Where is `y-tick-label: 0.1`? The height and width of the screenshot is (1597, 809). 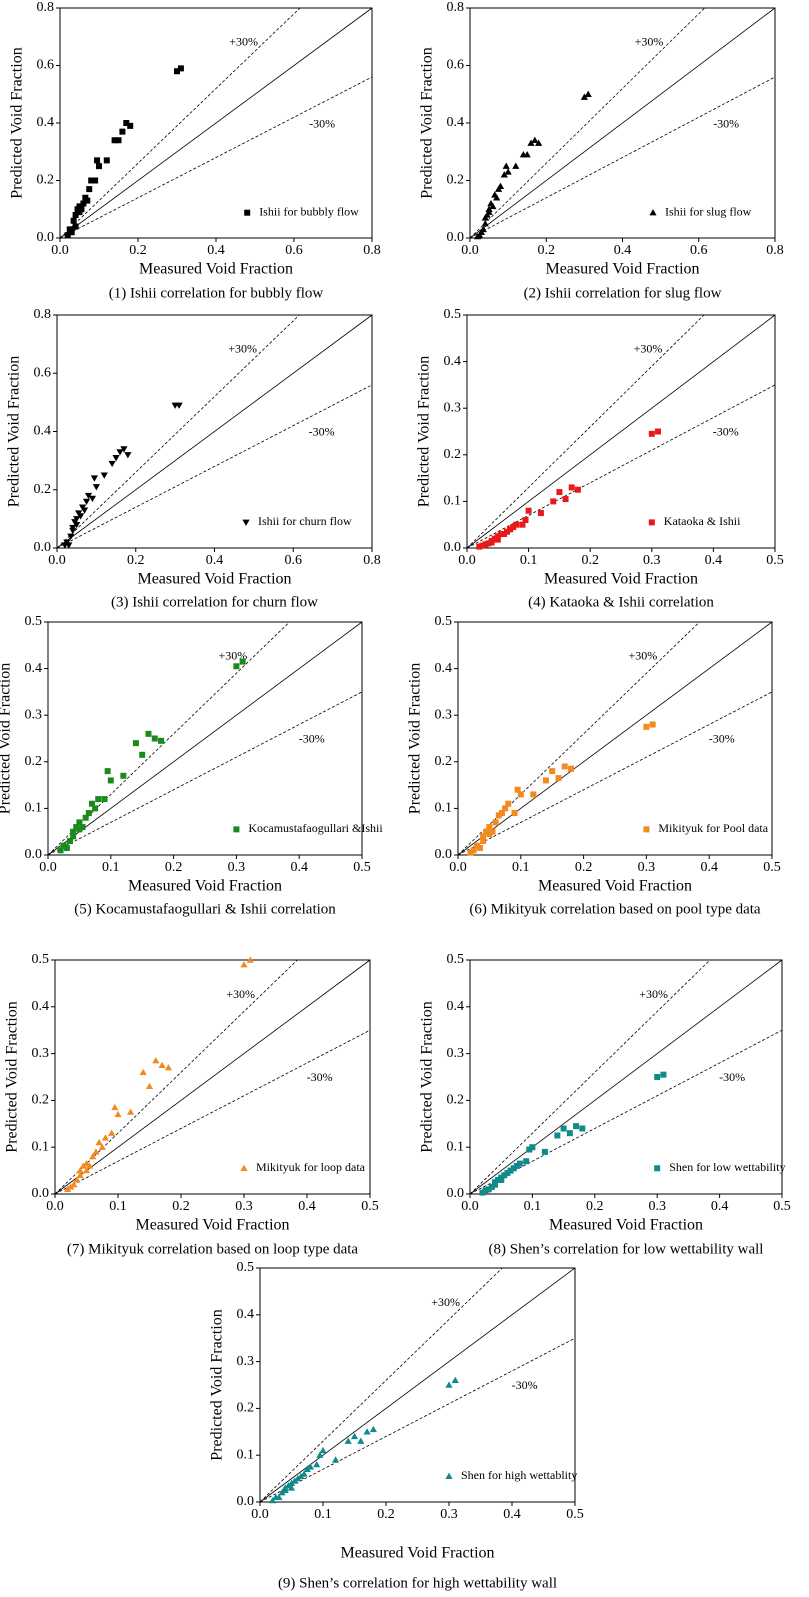
y-tick-label: 0.1 is located at coordinates (444, 808).